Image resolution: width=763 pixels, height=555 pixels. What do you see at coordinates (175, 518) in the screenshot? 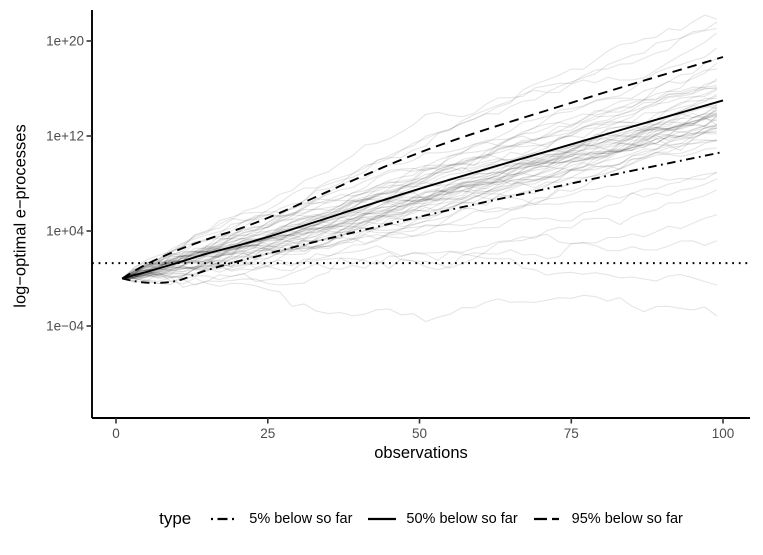
I see `legend-title: type` at bounding box center [175, 518].